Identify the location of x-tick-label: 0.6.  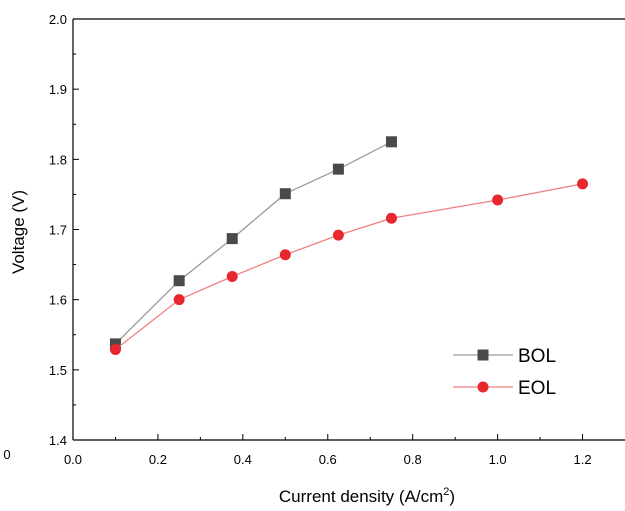
(328, 459).